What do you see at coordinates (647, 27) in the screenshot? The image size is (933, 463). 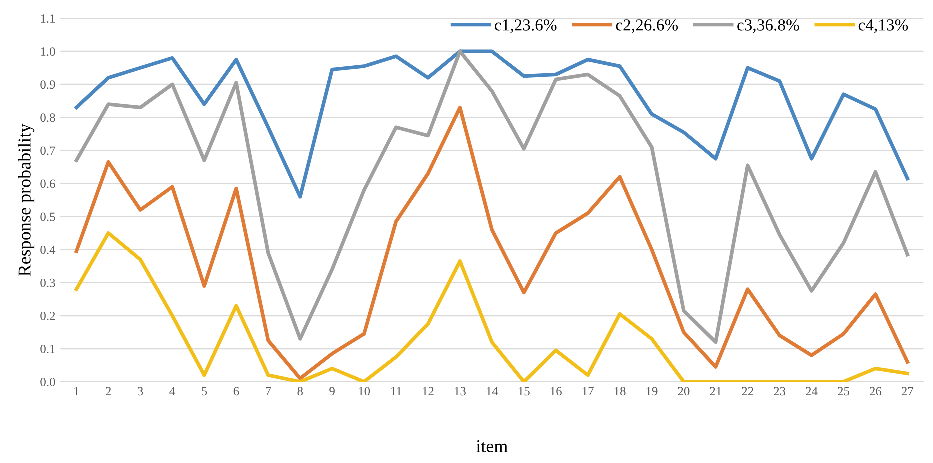 I see `legend-label: c2,26.6%` at bounding box center [647, 27].